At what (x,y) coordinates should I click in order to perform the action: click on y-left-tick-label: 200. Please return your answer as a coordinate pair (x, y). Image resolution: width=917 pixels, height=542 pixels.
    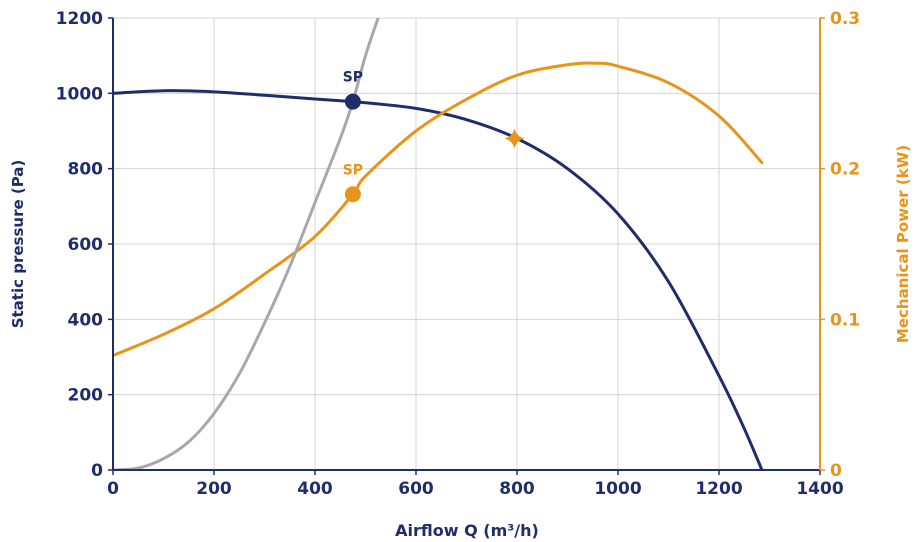
    Looking at the image, I should click on (86, 396).